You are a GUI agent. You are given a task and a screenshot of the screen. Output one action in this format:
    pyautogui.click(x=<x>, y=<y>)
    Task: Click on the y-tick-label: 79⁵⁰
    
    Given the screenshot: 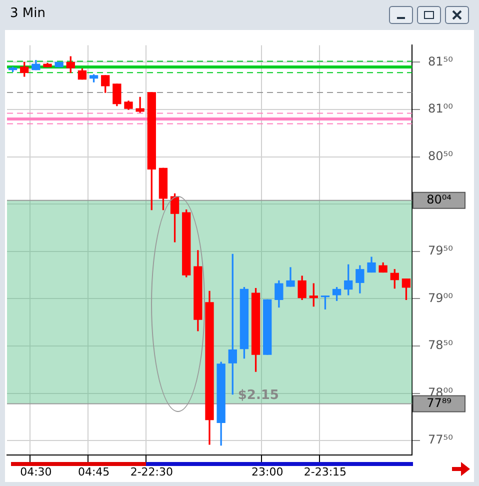 What is the action you would take?
    pyautogui.click(x=441, y=251)
    